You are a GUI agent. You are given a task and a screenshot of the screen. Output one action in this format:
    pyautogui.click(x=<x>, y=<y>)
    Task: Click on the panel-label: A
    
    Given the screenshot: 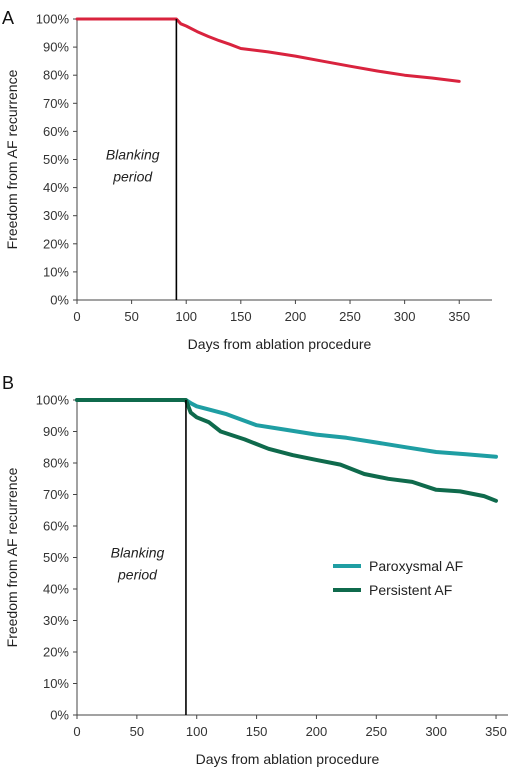 What is the action you would take?
    pyautogui.click(x=8, y=18)
    